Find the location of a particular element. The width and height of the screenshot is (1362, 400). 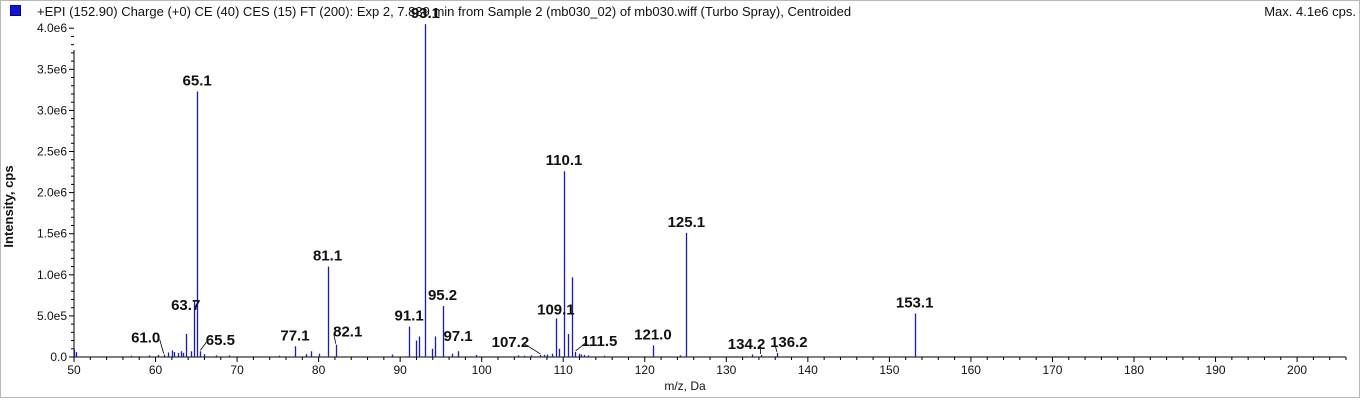

peak-label: 82.1 is located at coordinates (347, 332).